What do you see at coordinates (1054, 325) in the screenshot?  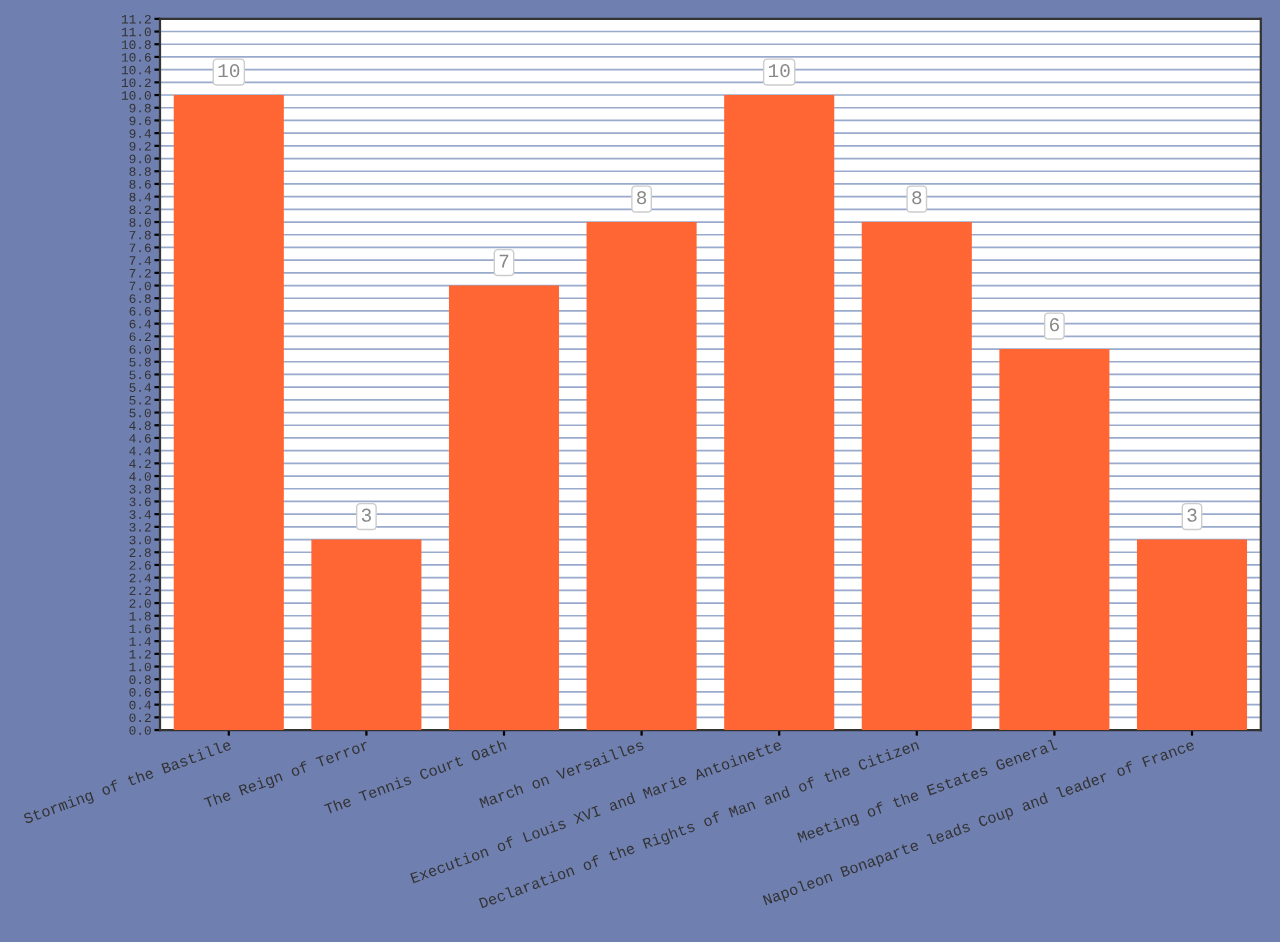 I see `data-label: 6` at bounding box center [1054, 325].